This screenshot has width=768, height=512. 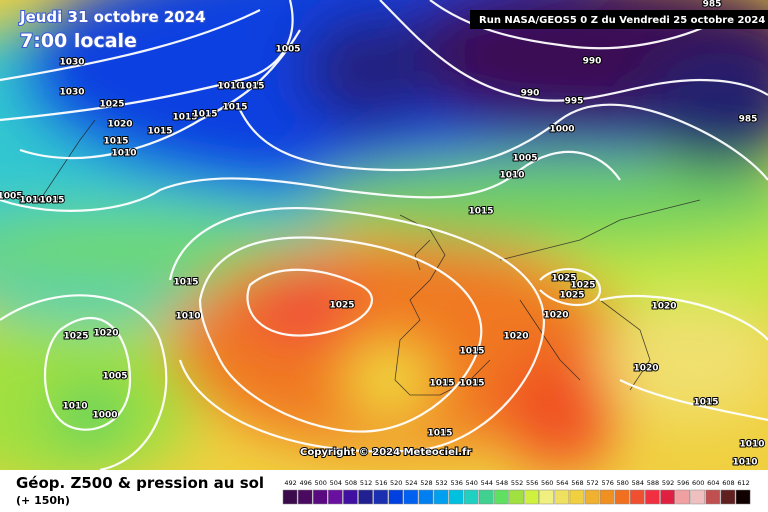 I want to click on run-box, so click(x=619, y=19).